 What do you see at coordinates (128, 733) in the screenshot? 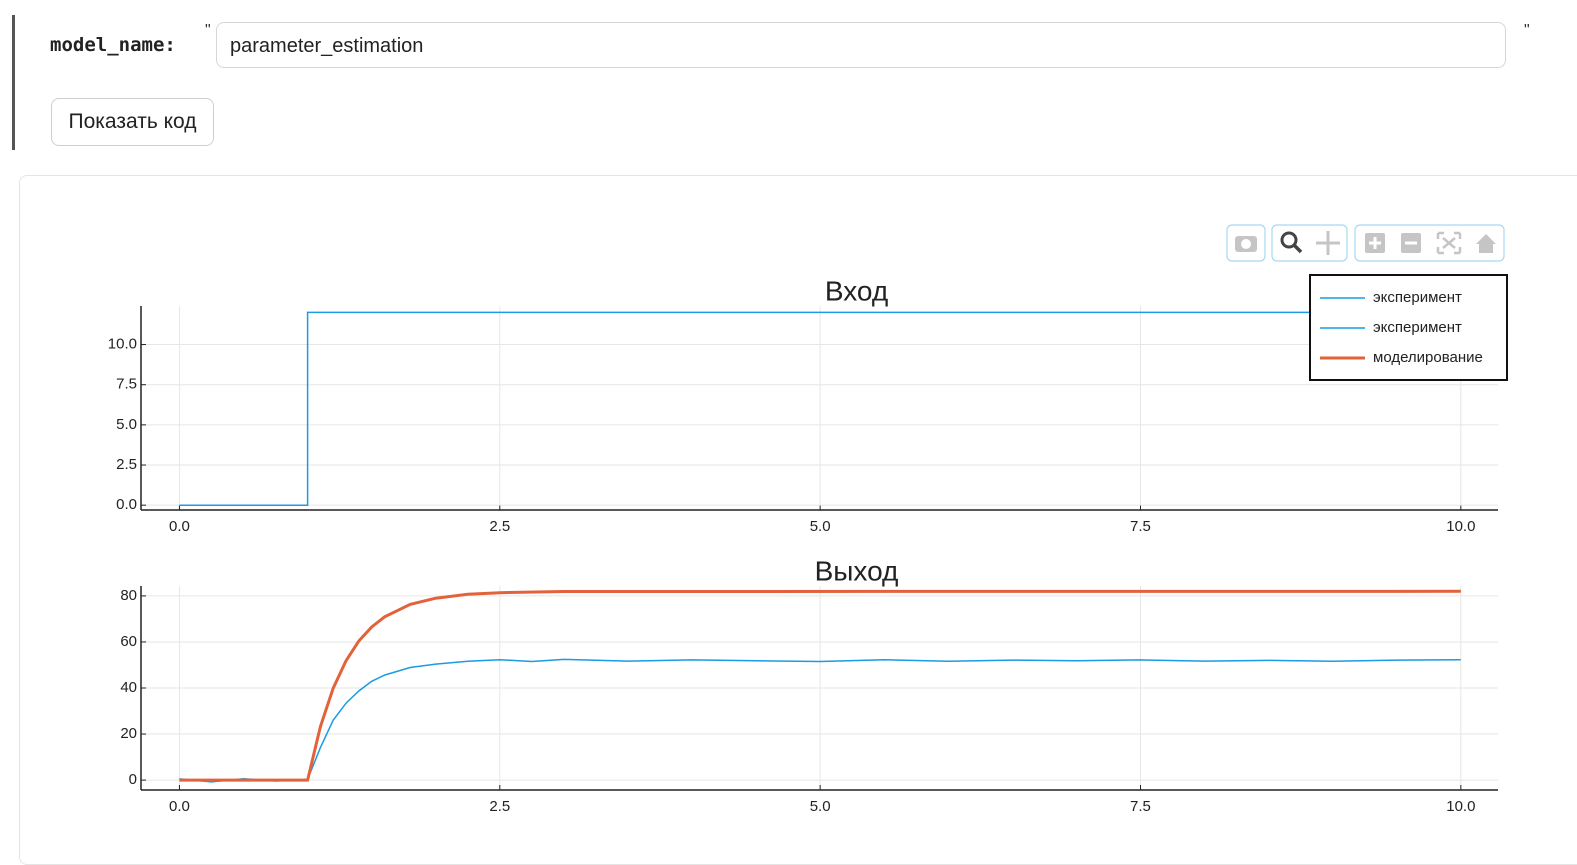
I see `y-tick-label: 20` at bounding box center [128, 733].